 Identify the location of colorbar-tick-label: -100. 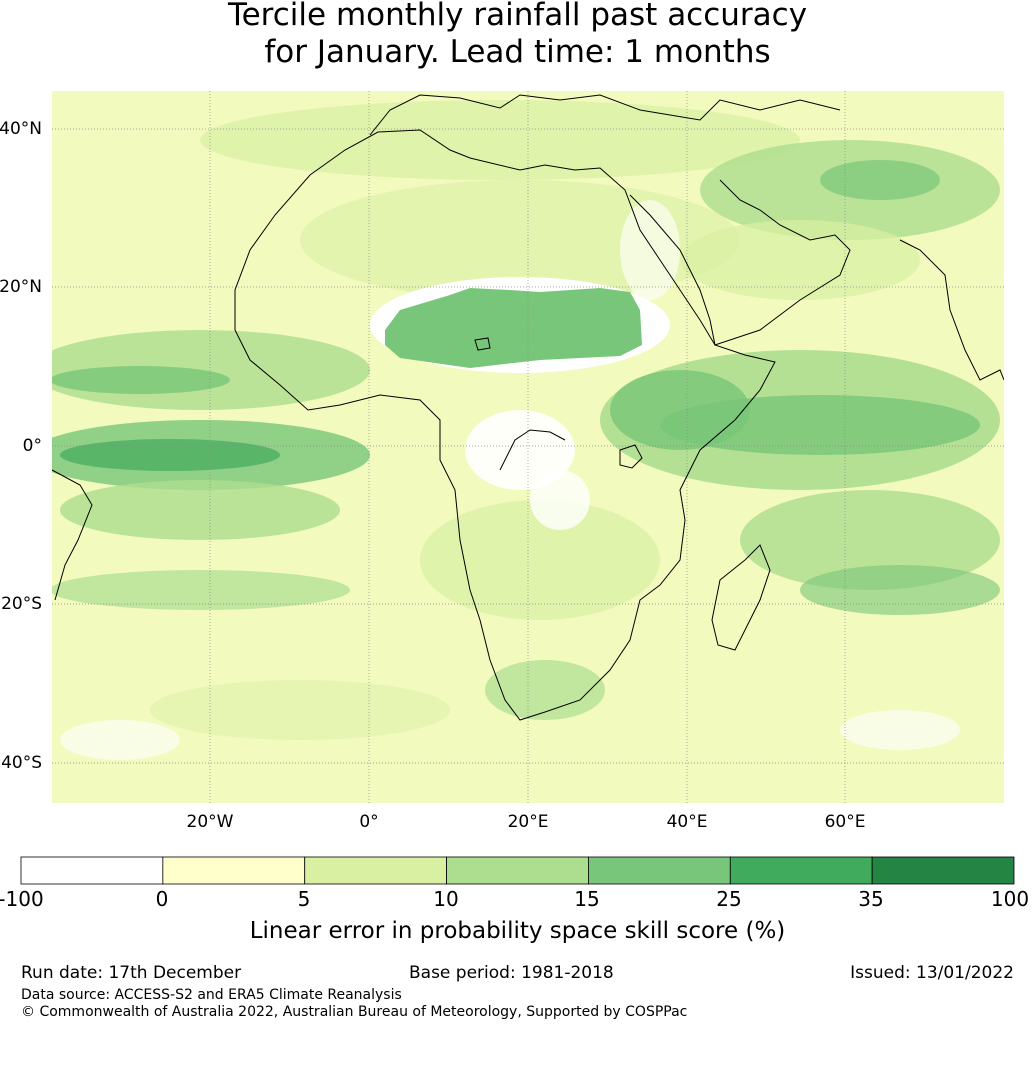
(22, 899).